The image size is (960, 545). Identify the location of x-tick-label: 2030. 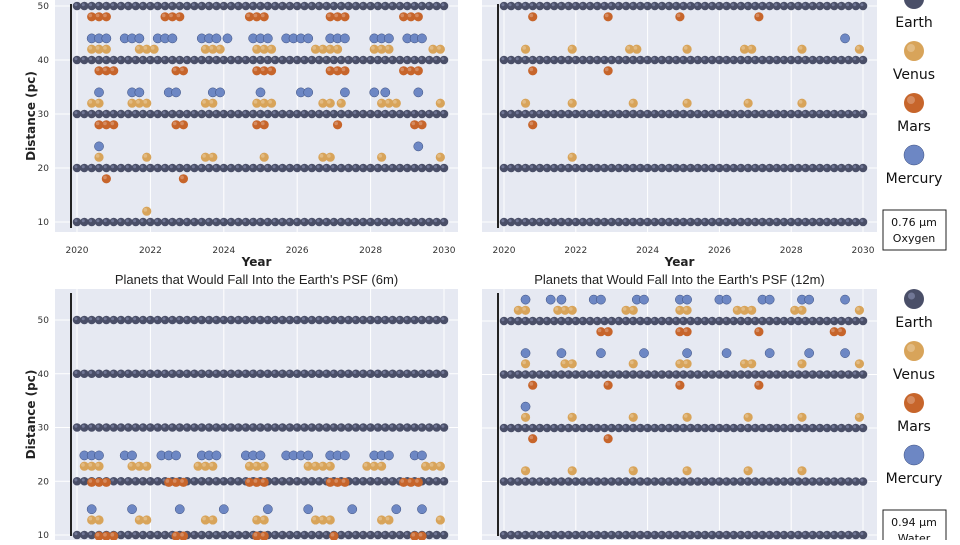
(444, 251).